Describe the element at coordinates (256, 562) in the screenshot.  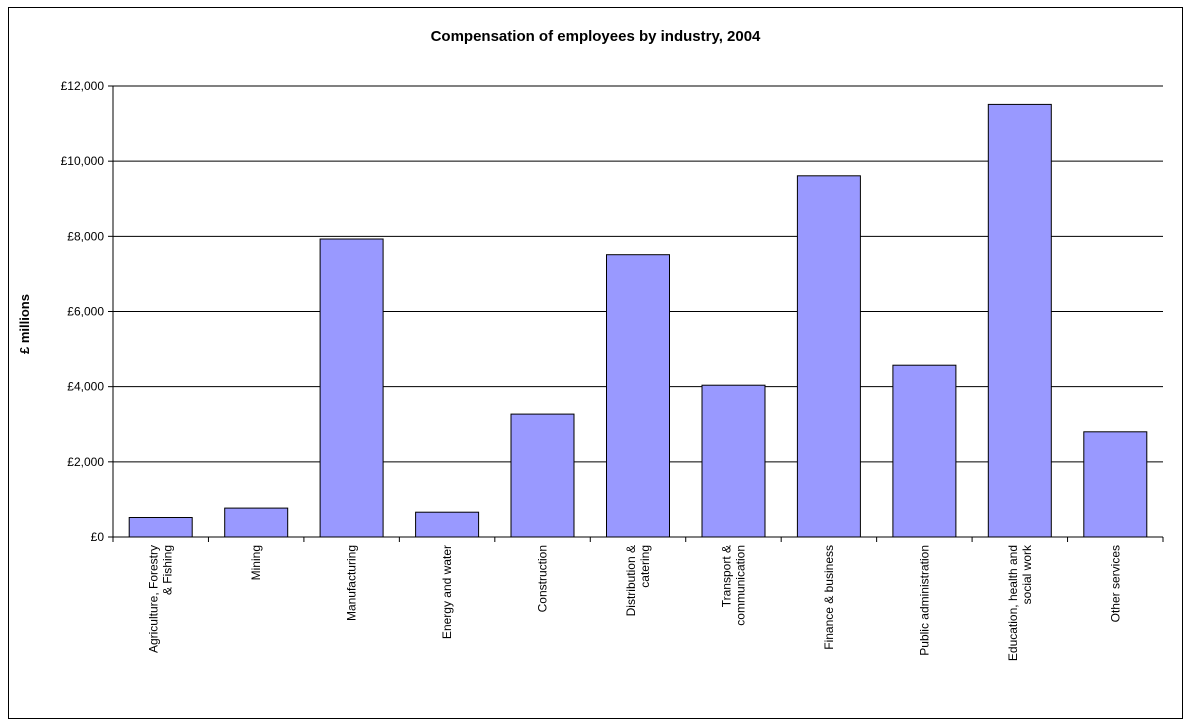
I see `x-tick-label: Mining` at that location.